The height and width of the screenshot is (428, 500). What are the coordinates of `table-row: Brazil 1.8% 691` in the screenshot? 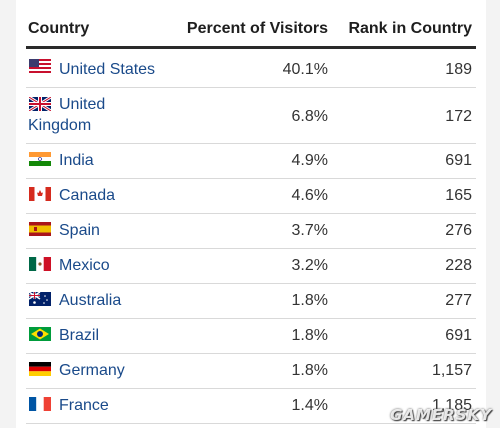 It's located at (251, 336).